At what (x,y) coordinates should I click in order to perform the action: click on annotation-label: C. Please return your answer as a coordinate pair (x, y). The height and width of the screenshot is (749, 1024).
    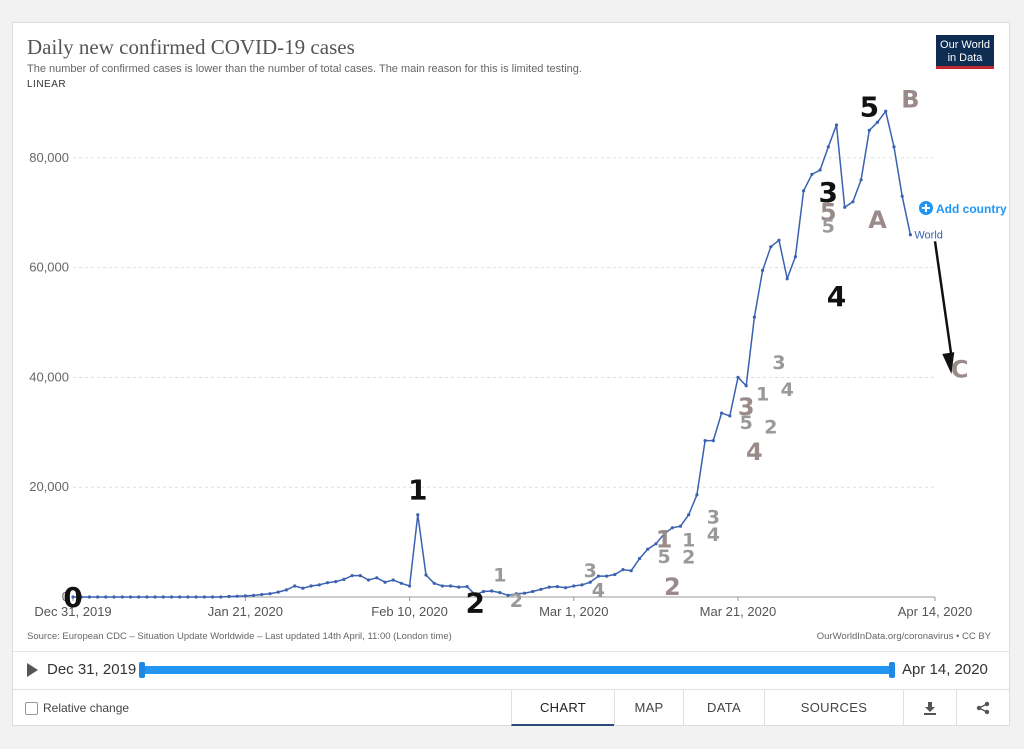
    Looking at the image, I should click on (960, 369).